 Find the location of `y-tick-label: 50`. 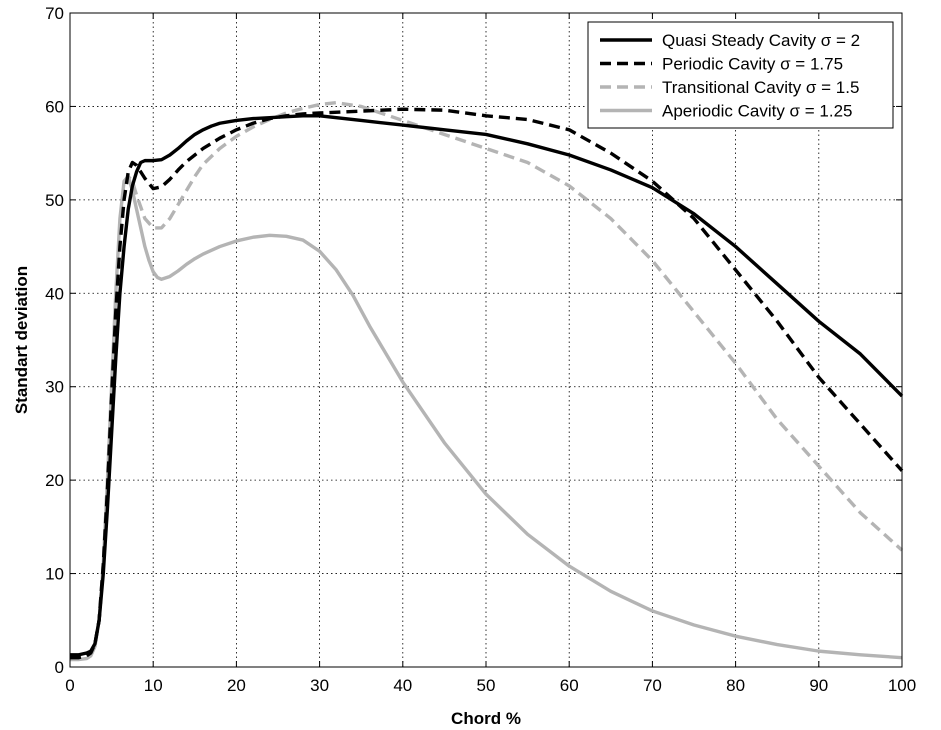

y-tick-label: 50 is located at coordinates (54, 200).